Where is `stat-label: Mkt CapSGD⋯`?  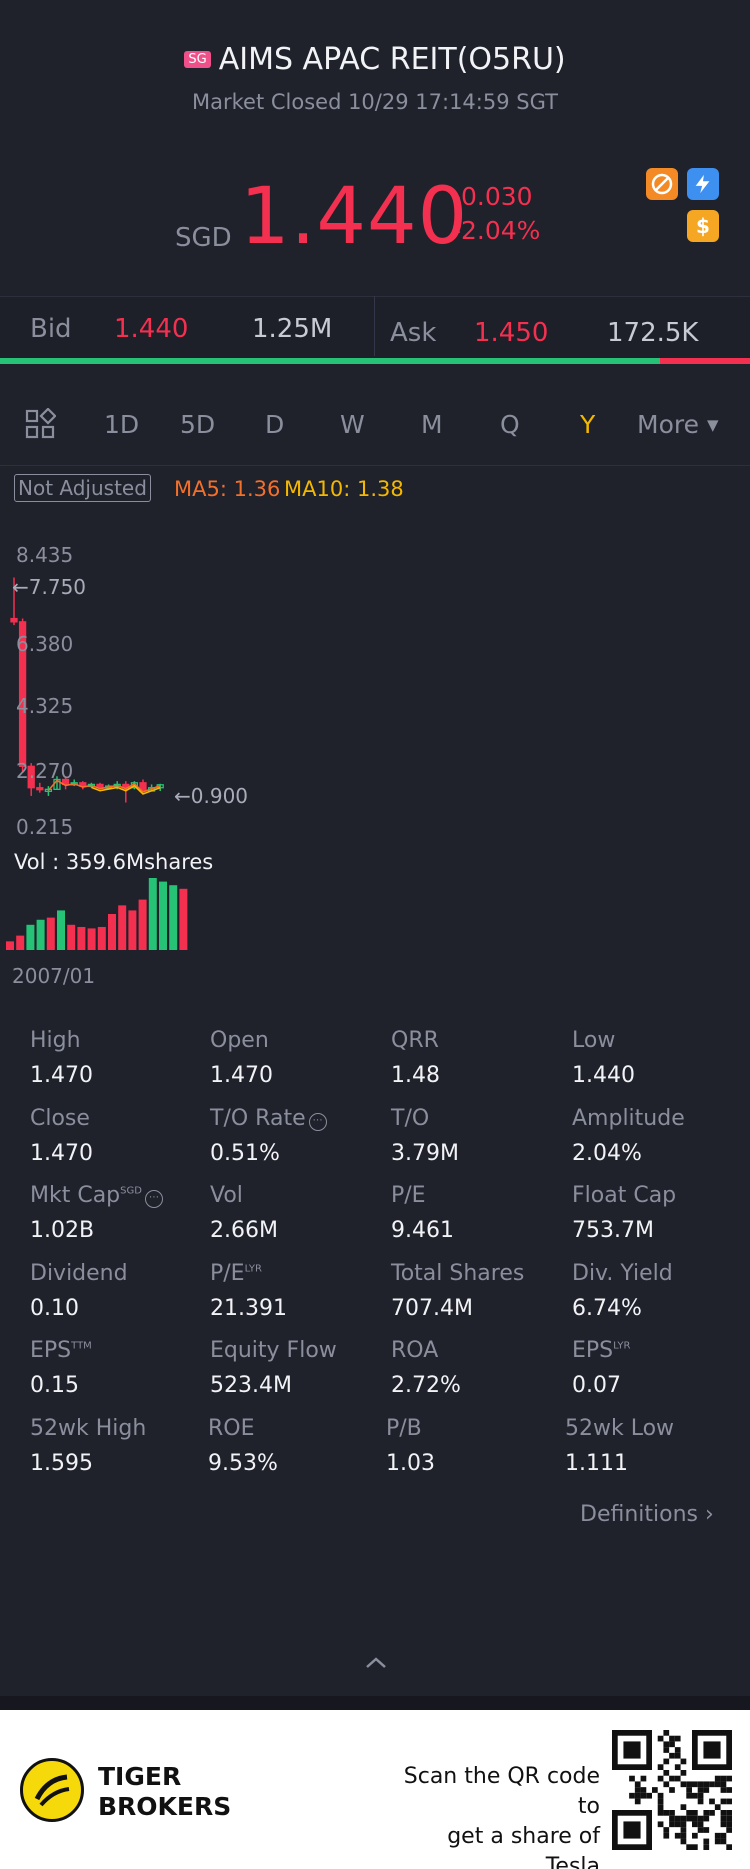 stat-label: Mkt CapSGD⋯ is located at coordinates (96, 1195).